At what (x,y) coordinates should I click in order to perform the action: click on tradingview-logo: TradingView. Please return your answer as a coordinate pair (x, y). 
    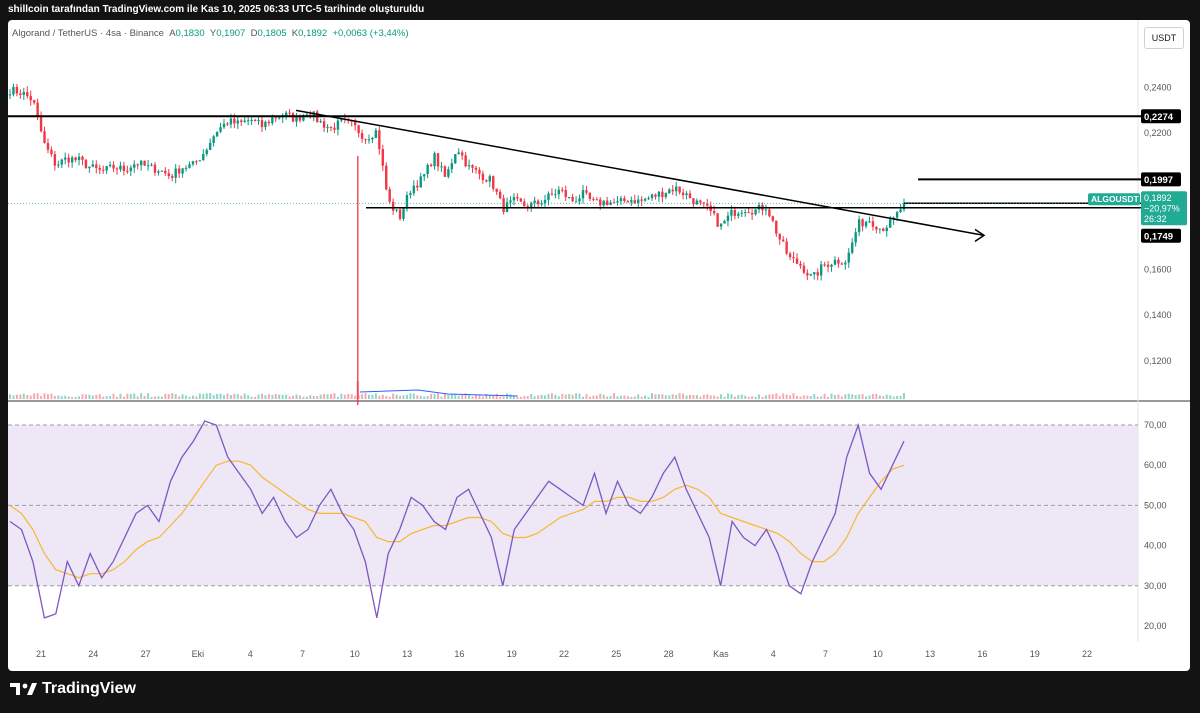
    Looking at the image, I should click on (73, 689).